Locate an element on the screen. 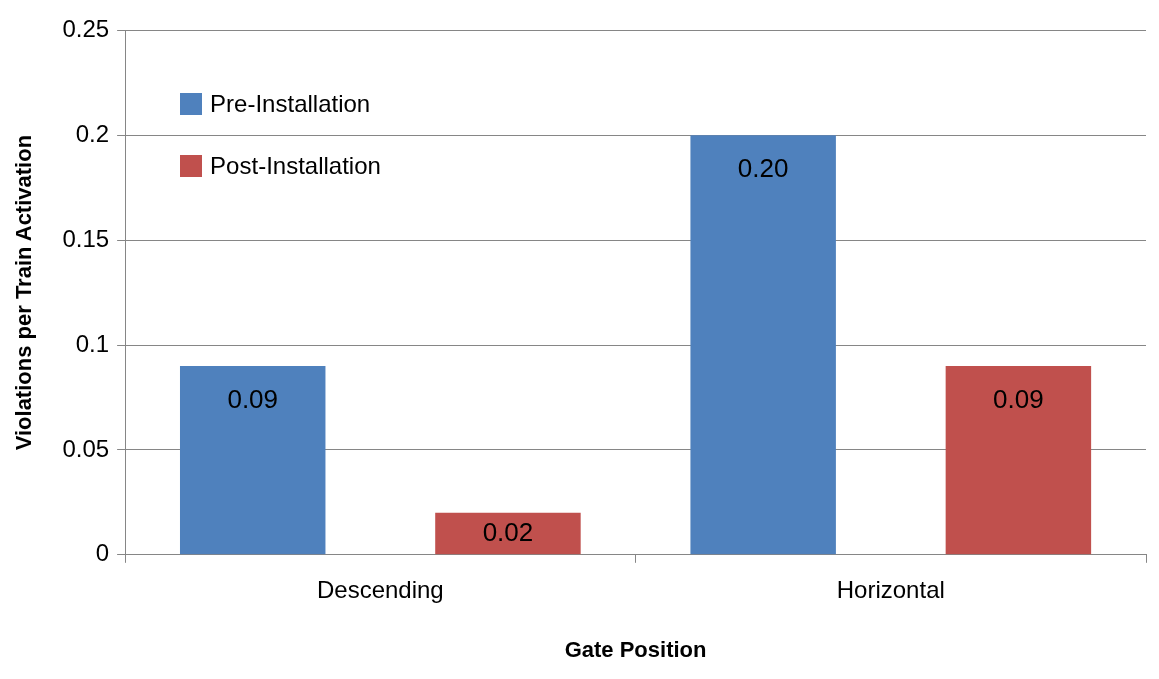 This screenshot has height=679, width=1159. y-tick-label: 0.15 is located at coordinates (86, 238).